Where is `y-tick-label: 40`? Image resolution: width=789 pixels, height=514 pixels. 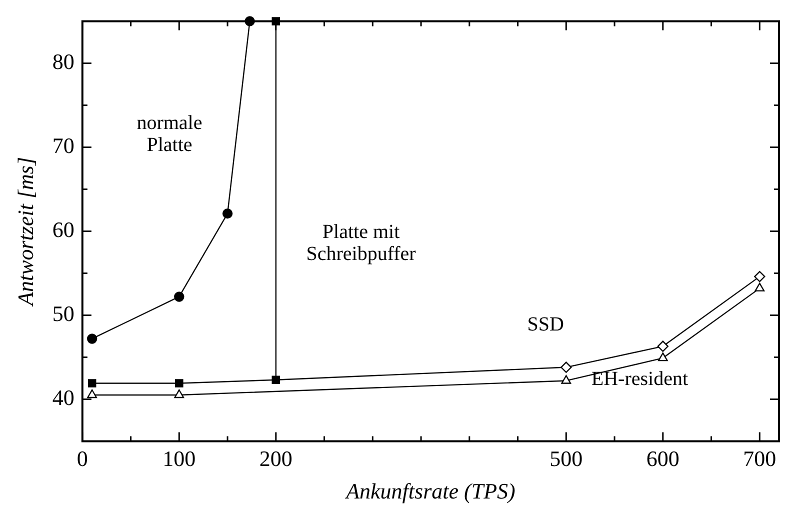
y-tick-label: 40 is located at coordinates (63, 397).